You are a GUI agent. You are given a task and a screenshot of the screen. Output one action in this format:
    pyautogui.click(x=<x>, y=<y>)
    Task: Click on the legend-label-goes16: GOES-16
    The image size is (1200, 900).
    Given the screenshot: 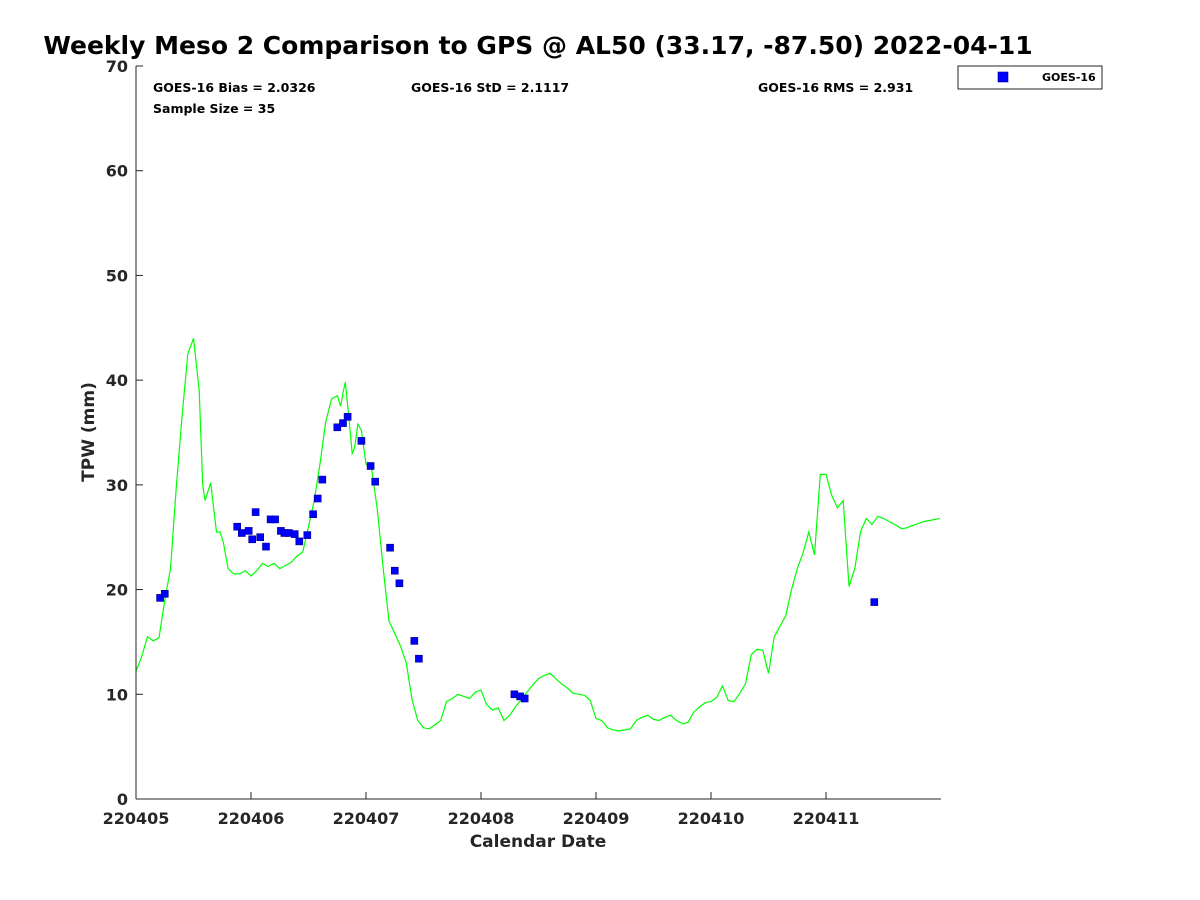 What is the action you would take?
    pyautogui.click(x=1069, y=77)
    